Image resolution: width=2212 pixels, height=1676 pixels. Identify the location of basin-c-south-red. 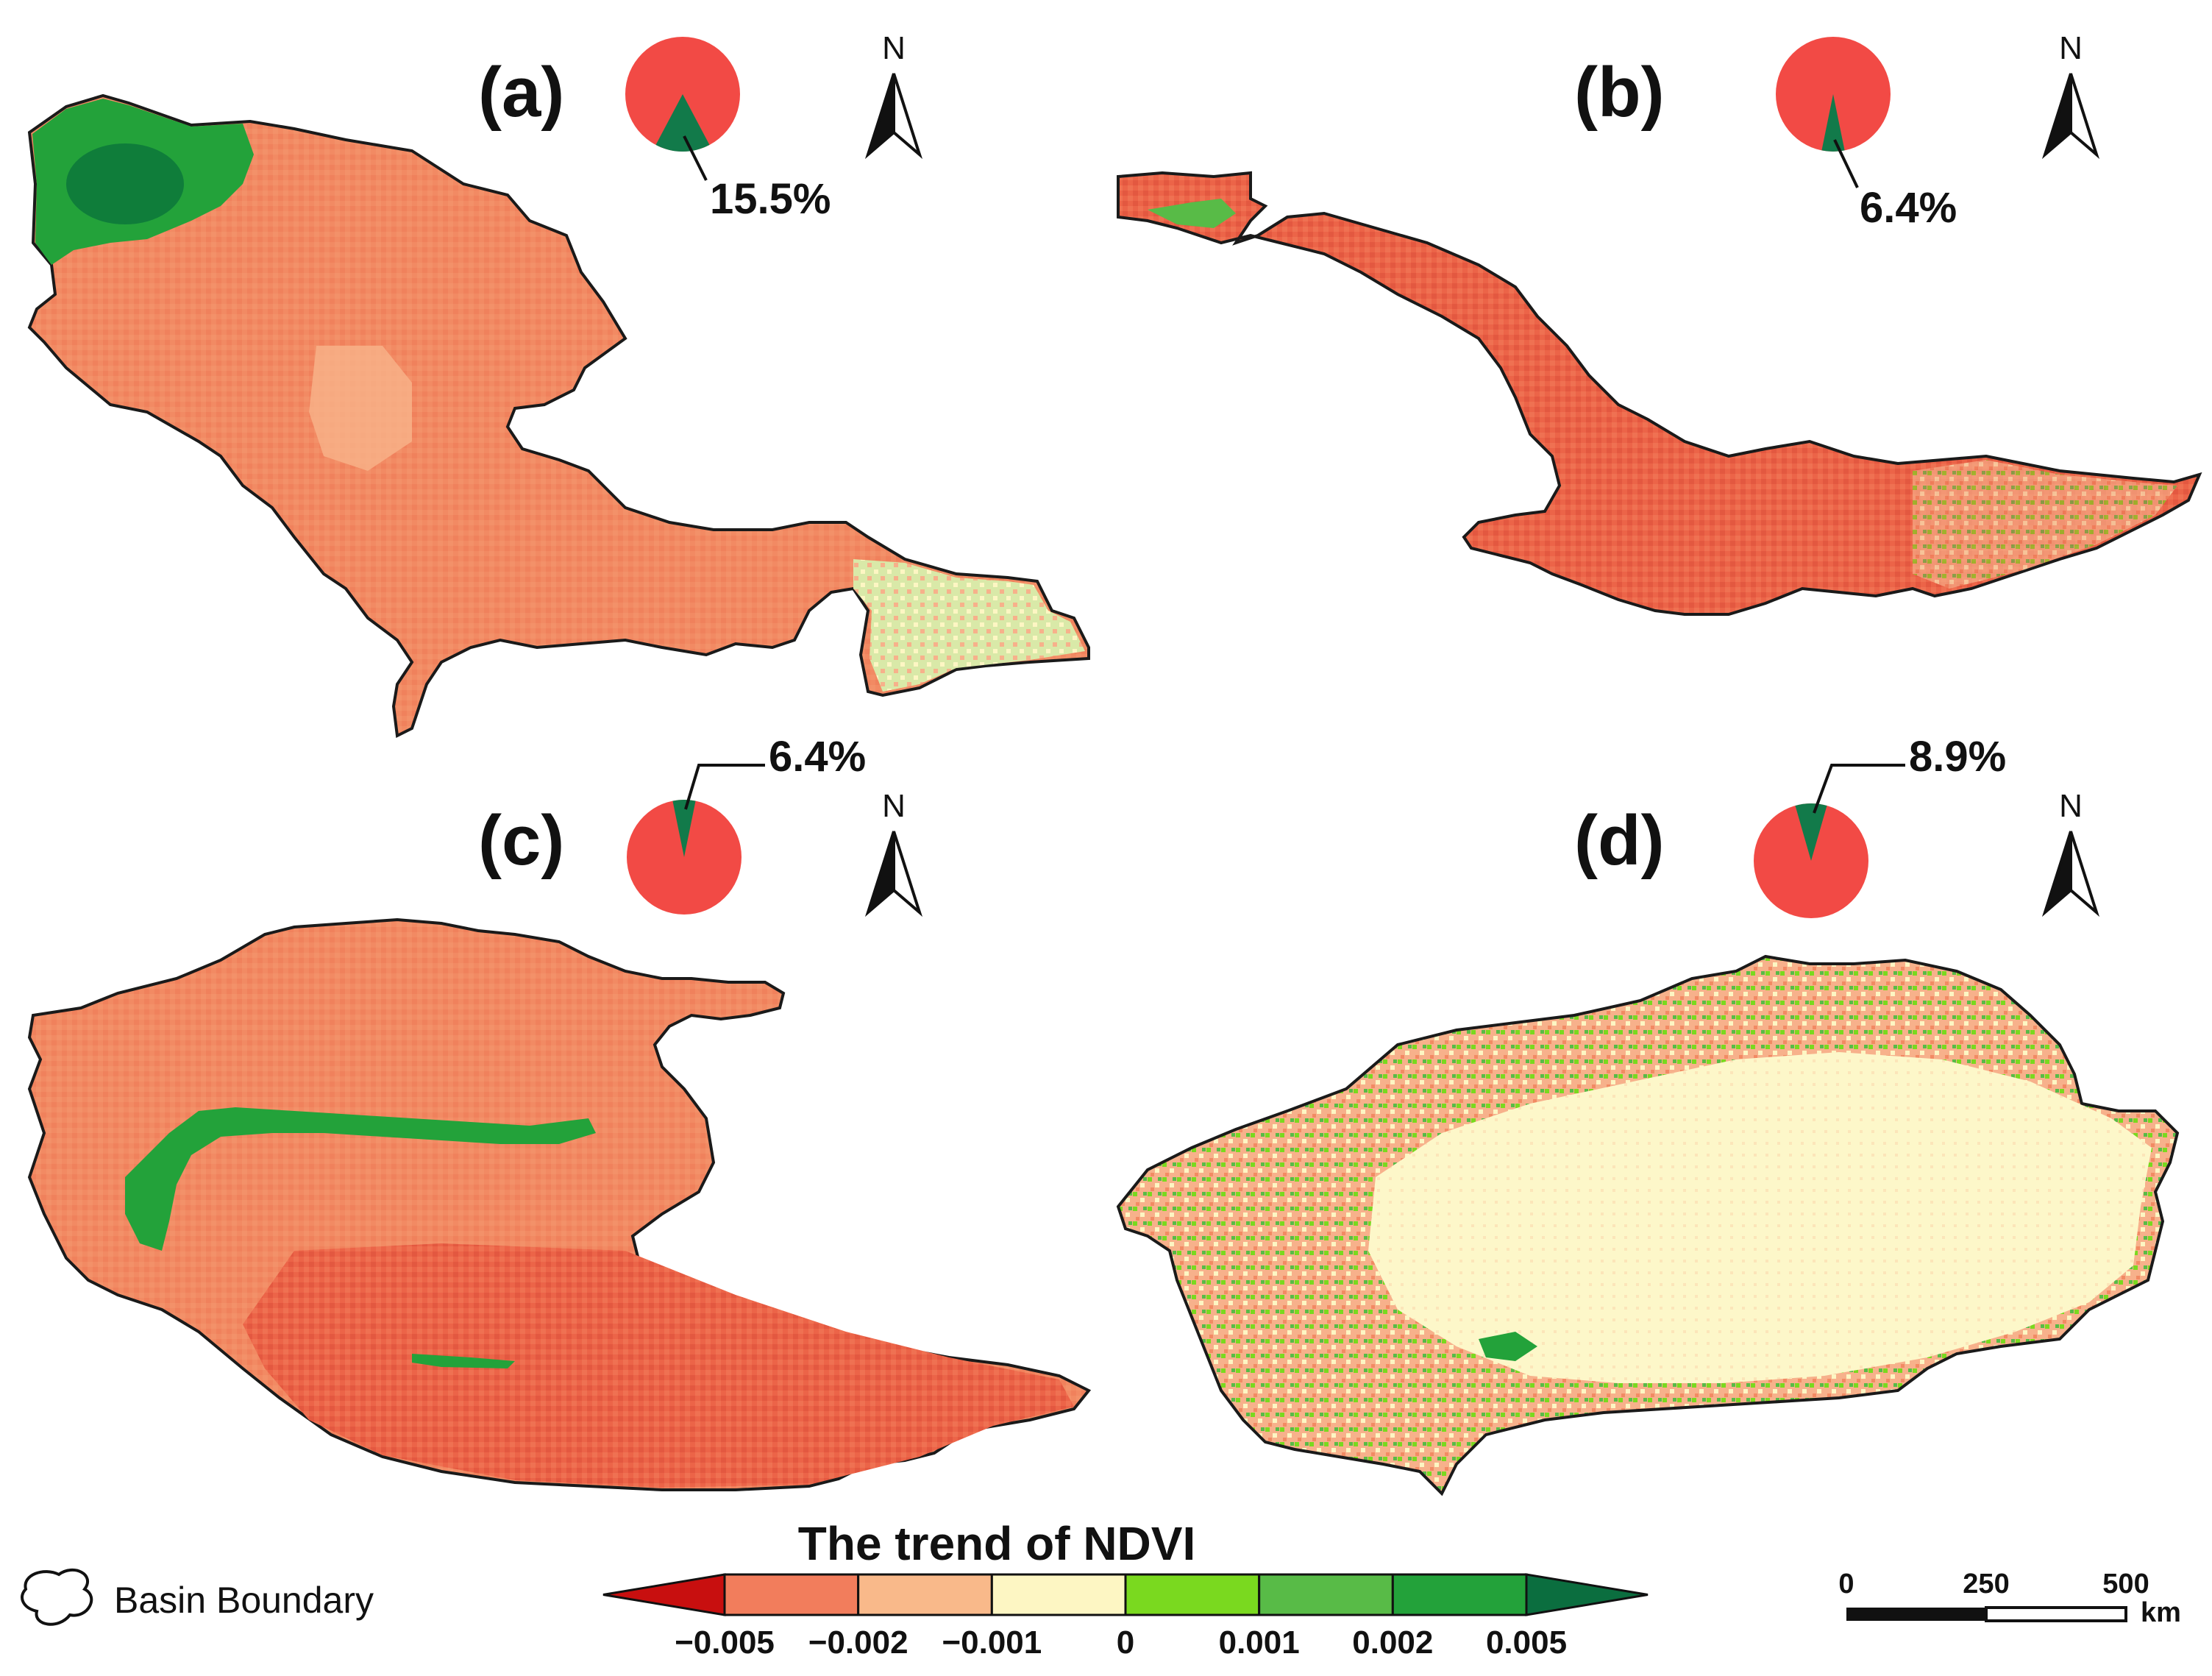
(658, 1366).